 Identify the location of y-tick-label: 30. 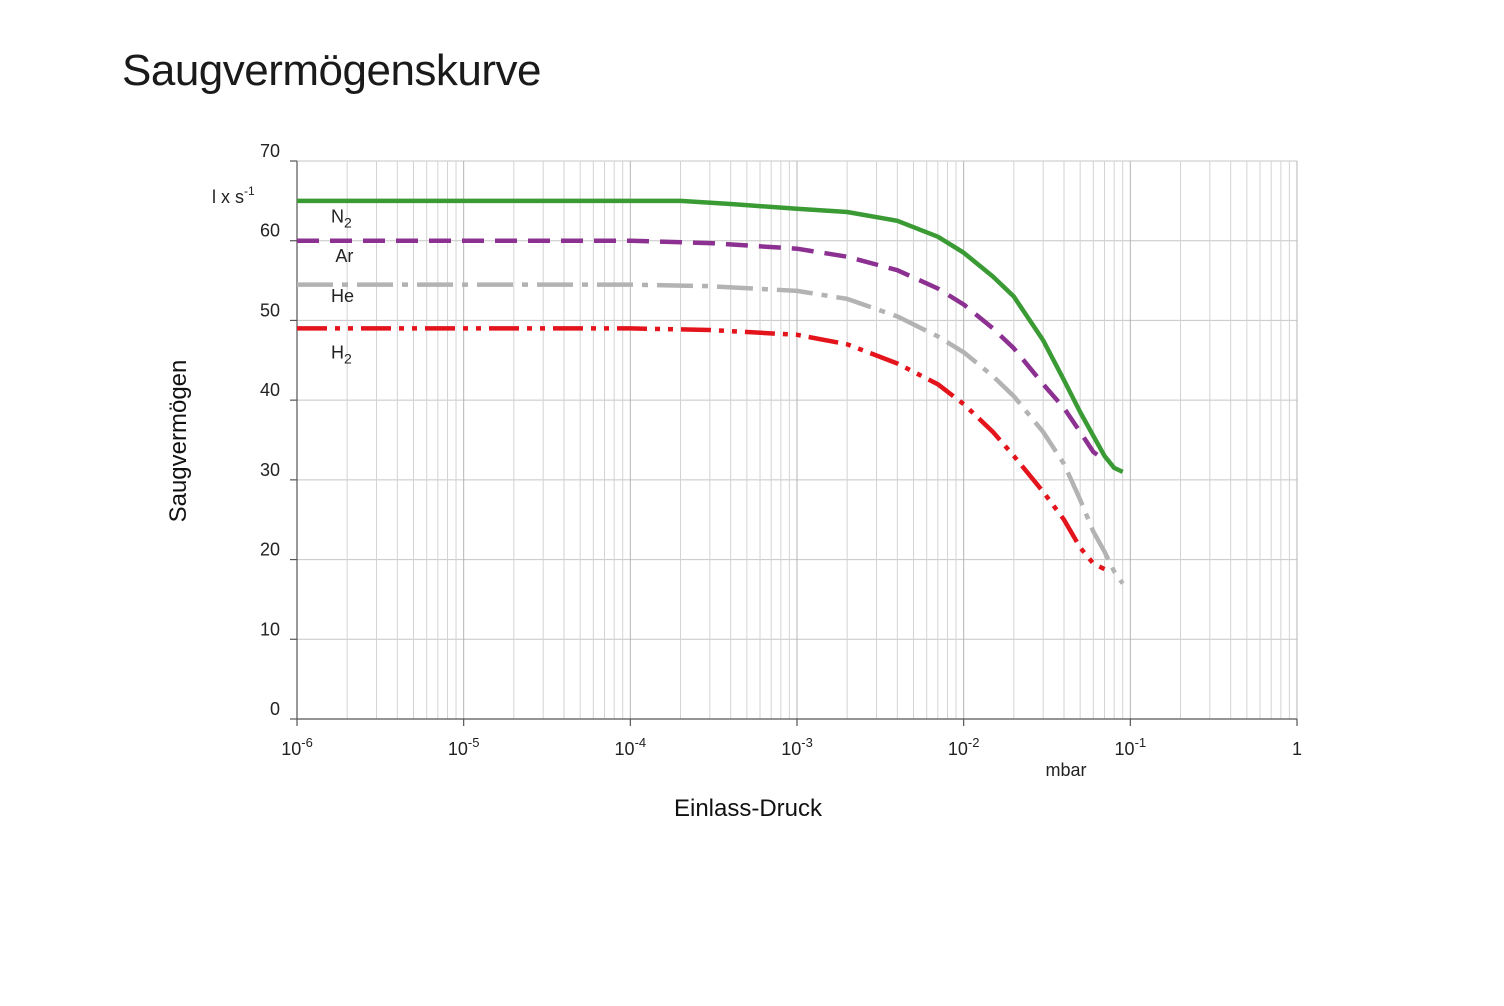
(270, 470).